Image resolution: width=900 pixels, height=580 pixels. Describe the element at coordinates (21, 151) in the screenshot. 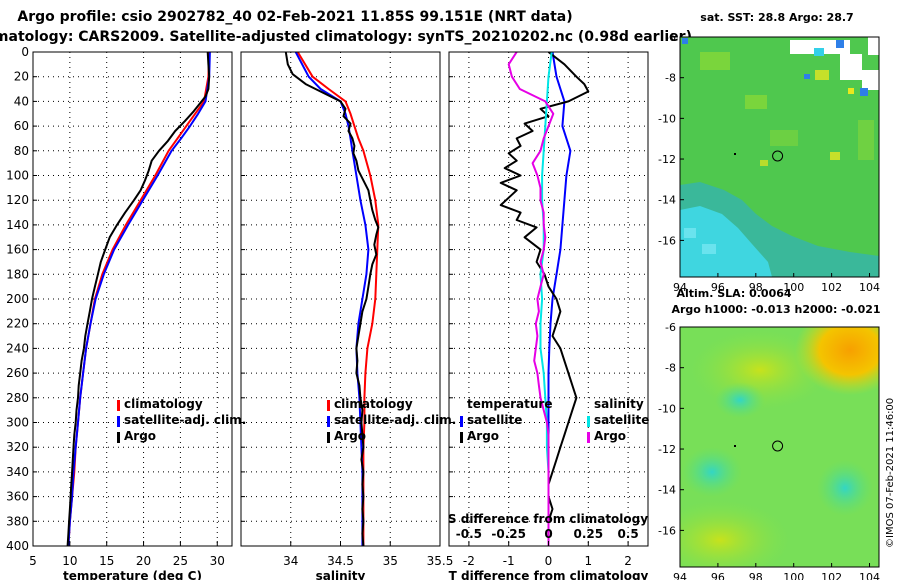

I see `y-tick-label: 80` at that location.